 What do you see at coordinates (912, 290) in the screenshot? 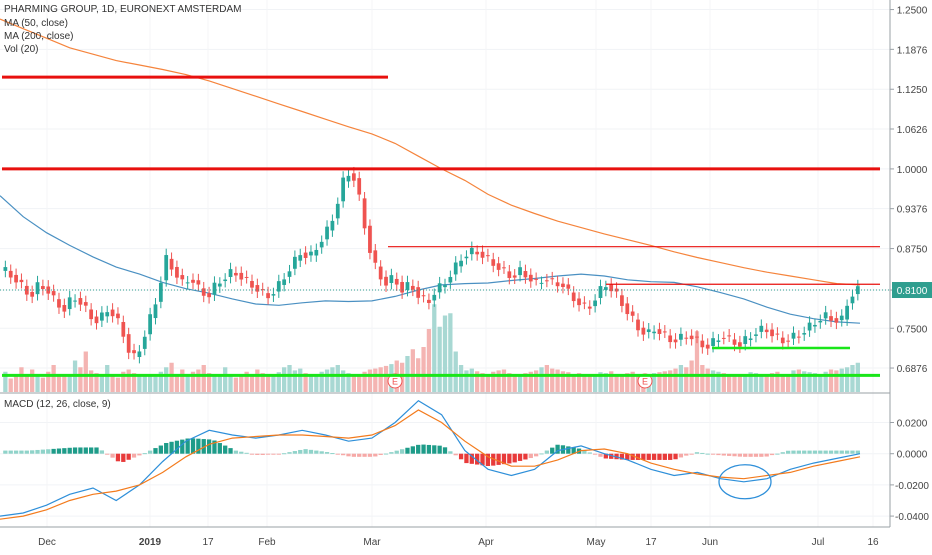
I see `last-price-tag` at bounding box center [912, 290].